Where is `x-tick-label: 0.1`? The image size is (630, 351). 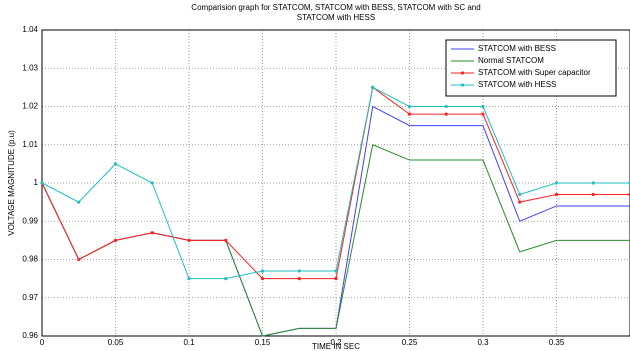
x-tick-label: 0.1 is located at coordinates (189, 342).